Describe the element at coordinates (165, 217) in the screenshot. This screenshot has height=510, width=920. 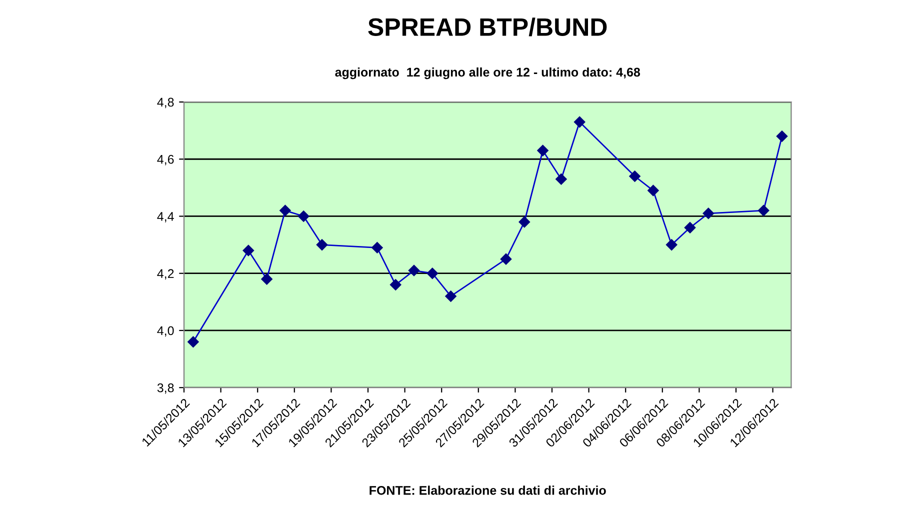
I see `y-tick-label: 4,4` at that location.